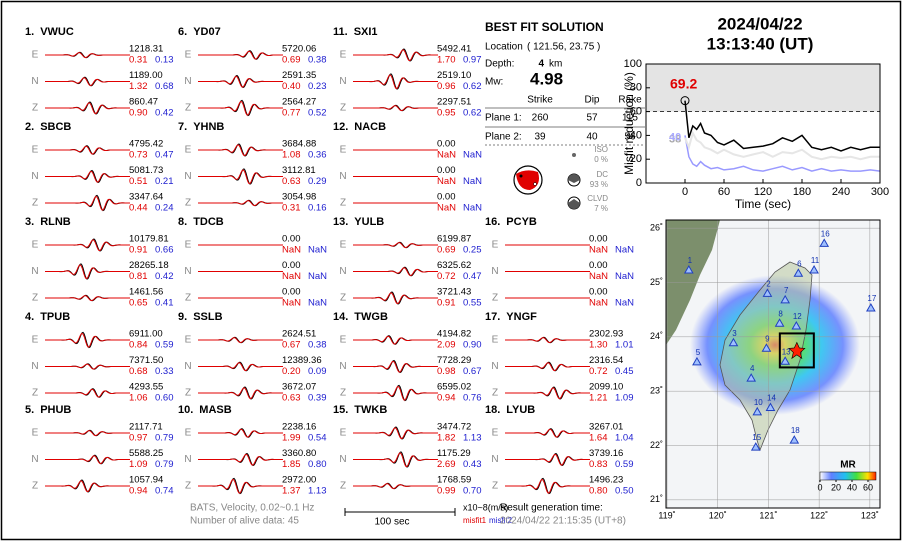 The height and width of the screenshot is (541, 902). Describe the element at coordinates (291, 398) in the screenshot. I see `misfit1: 0.63` at that location.